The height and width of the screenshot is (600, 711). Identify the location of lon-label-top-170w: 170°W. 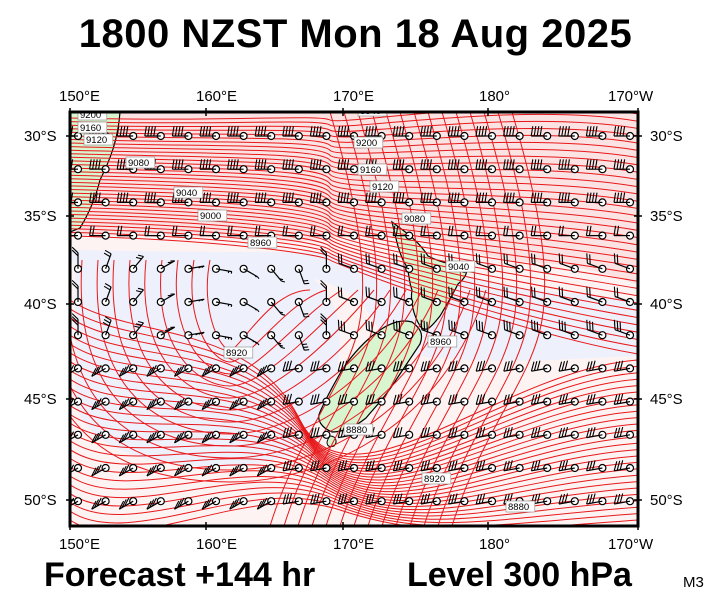
(631, 96).